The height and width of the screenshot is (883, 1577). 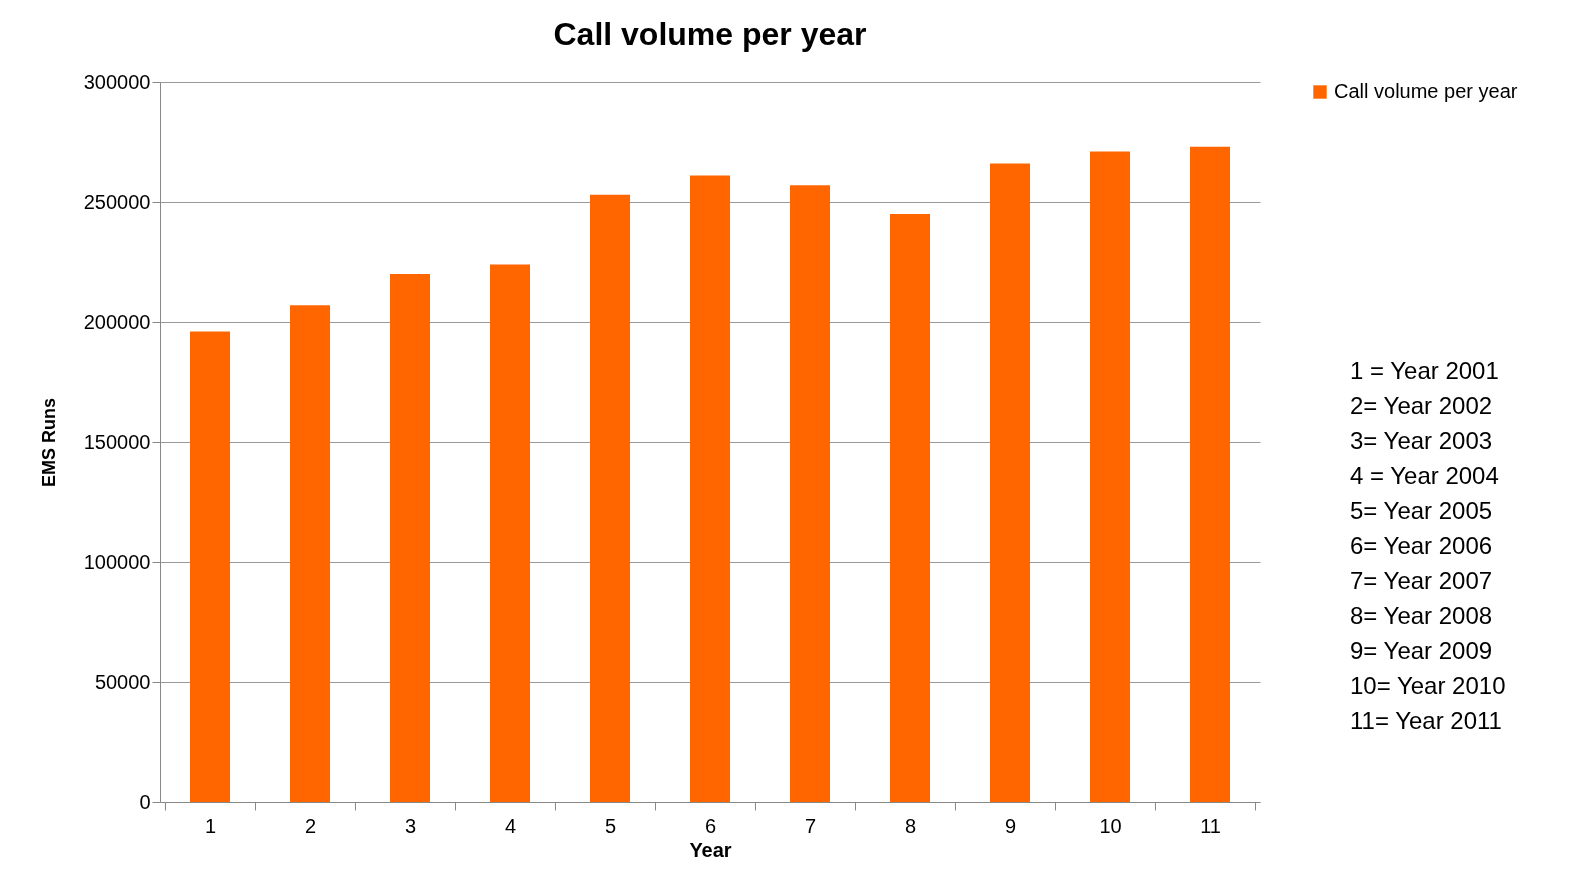 What do you see at coordinates (1421, 615) in the screenshot?
I see `text: 8= Year 2008` at bounding box center [1421, 615].